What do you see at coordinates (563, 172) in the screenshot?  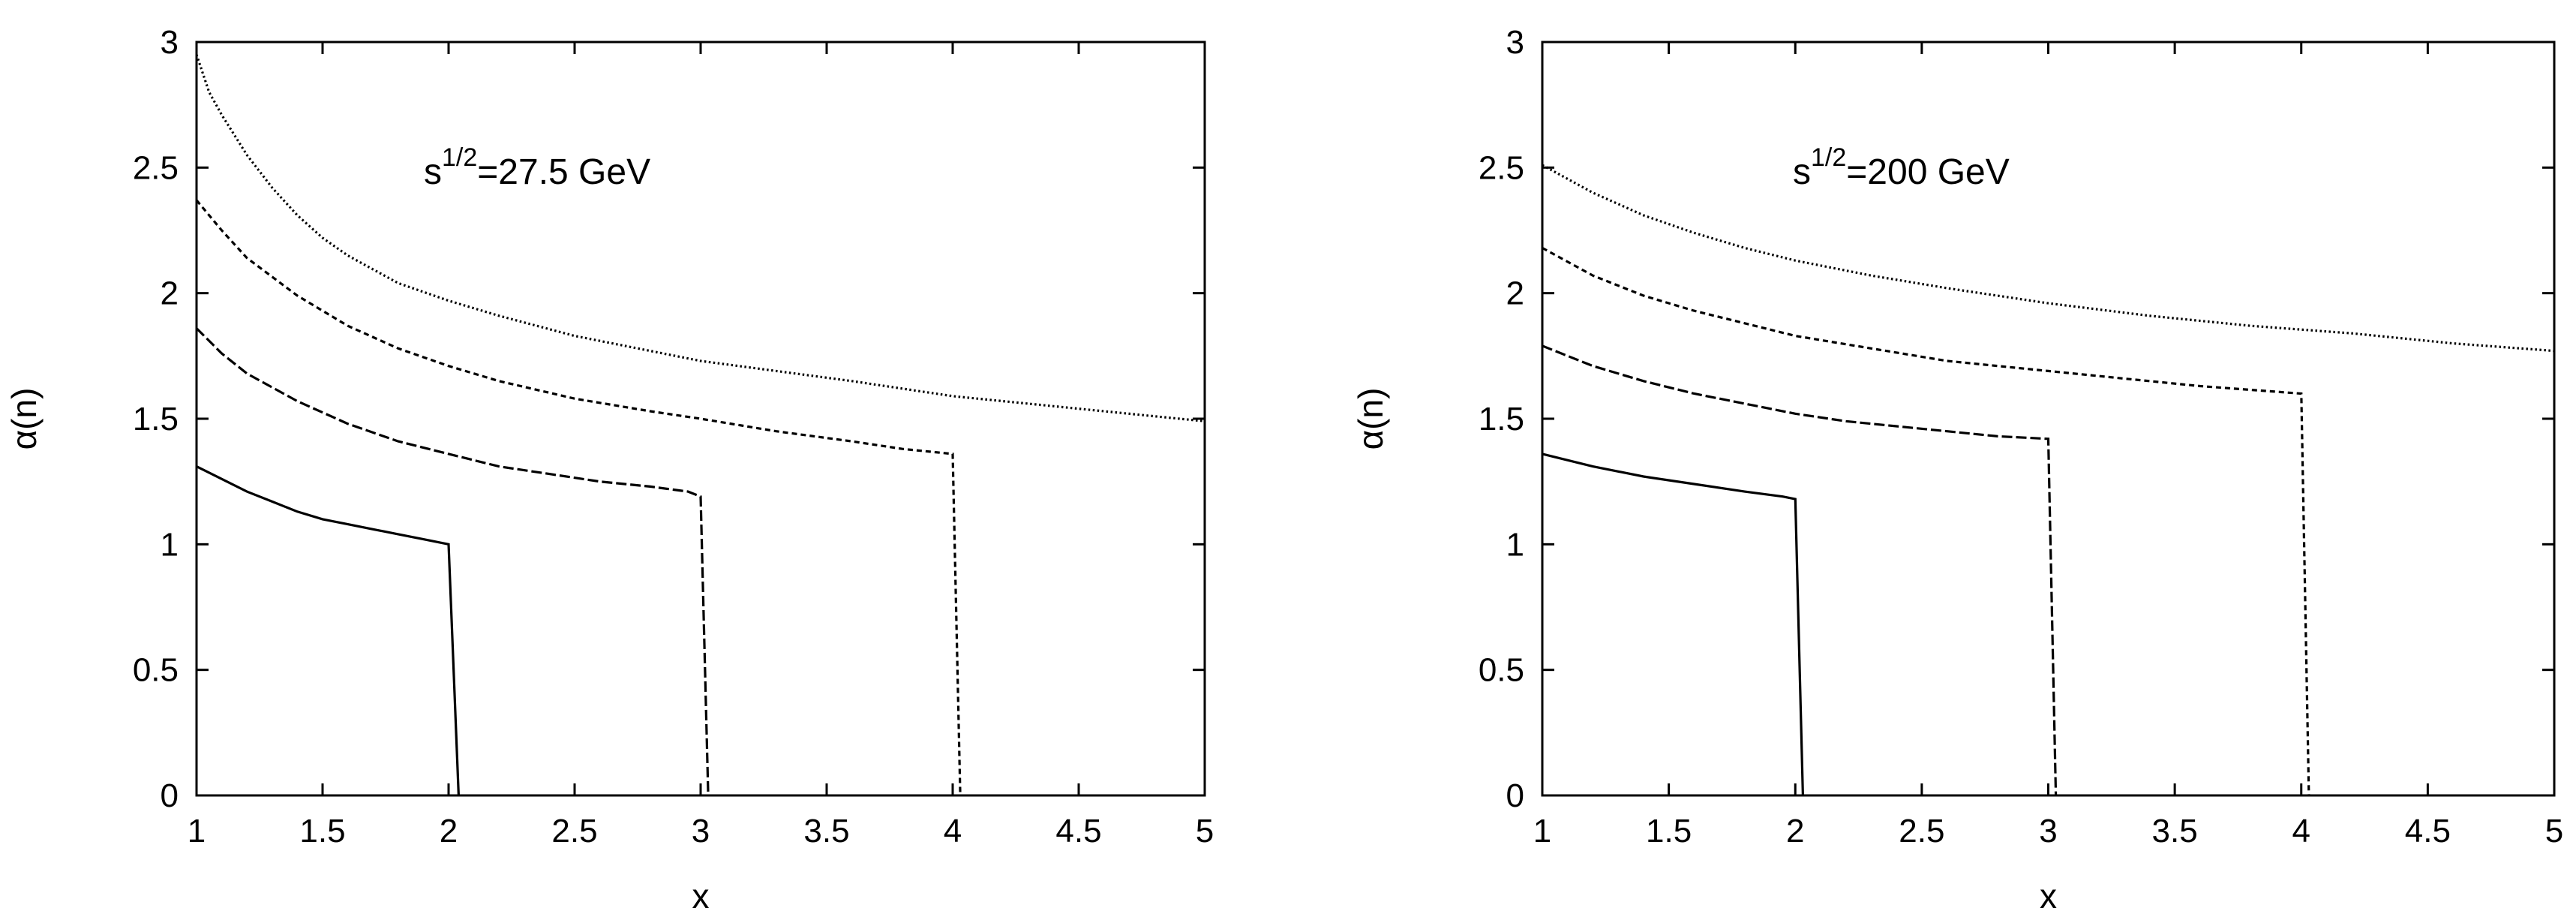 I see `annotation-rest: =27.5 GeV` at bounding box center [563, 172].